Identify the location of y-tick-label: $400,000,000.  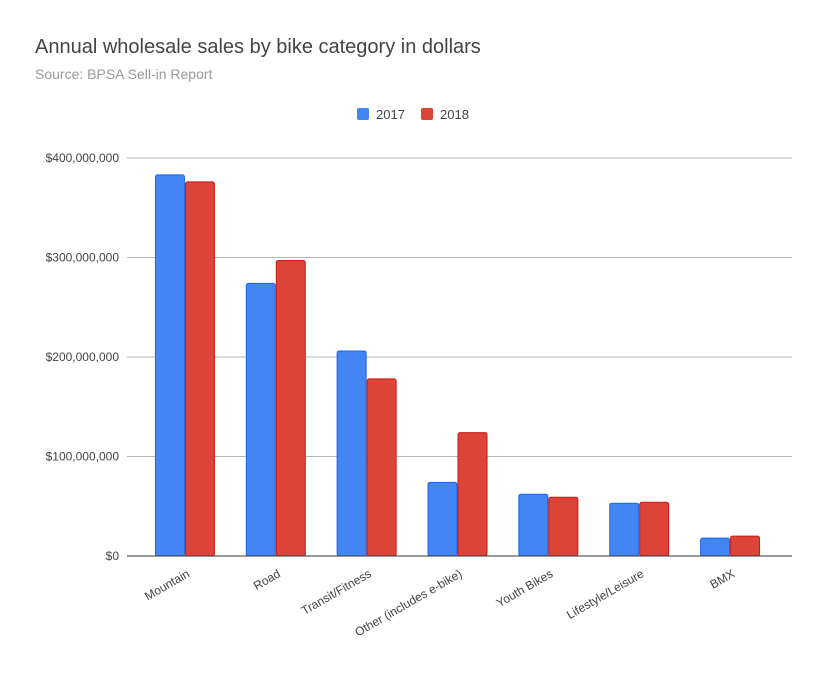
(83, 158).